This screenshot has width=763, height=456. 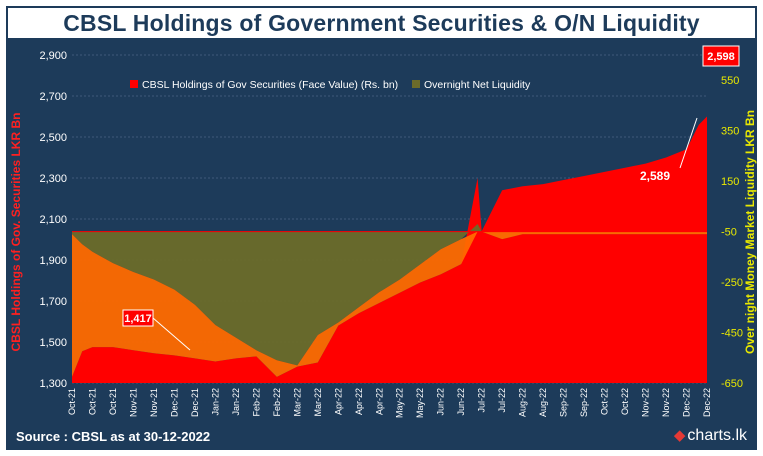 What do you see at coordinates (730, 132) in the screenshot?
I see `y-right-tick-label: 350` at bounding box center [730, 132].